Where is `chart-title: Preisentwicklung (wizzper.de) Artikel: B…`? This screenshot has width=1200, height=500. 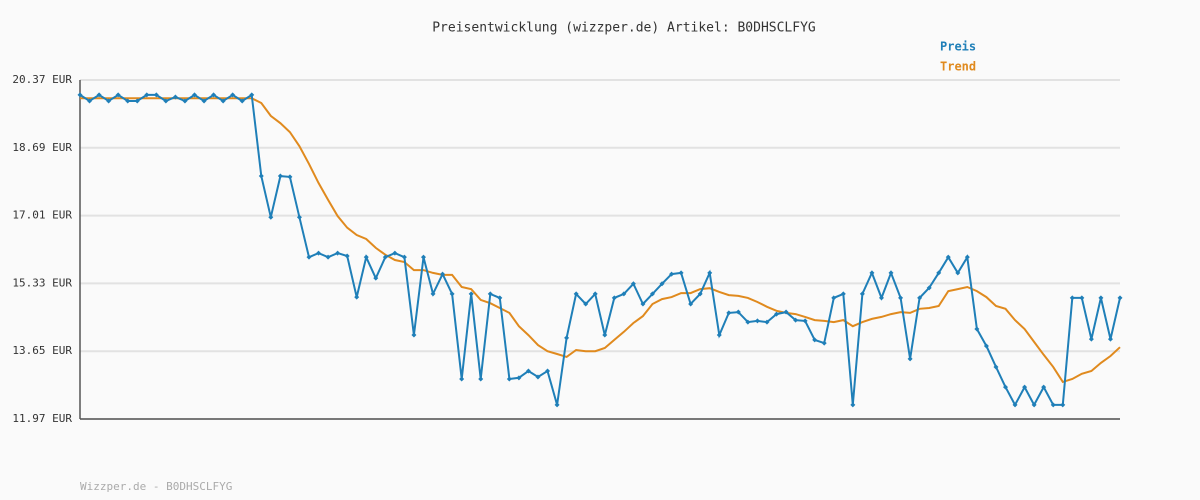
chart-title: Preisentwicklung (wizzper.de) Artikel: B… is located at coordinates (624, 28).